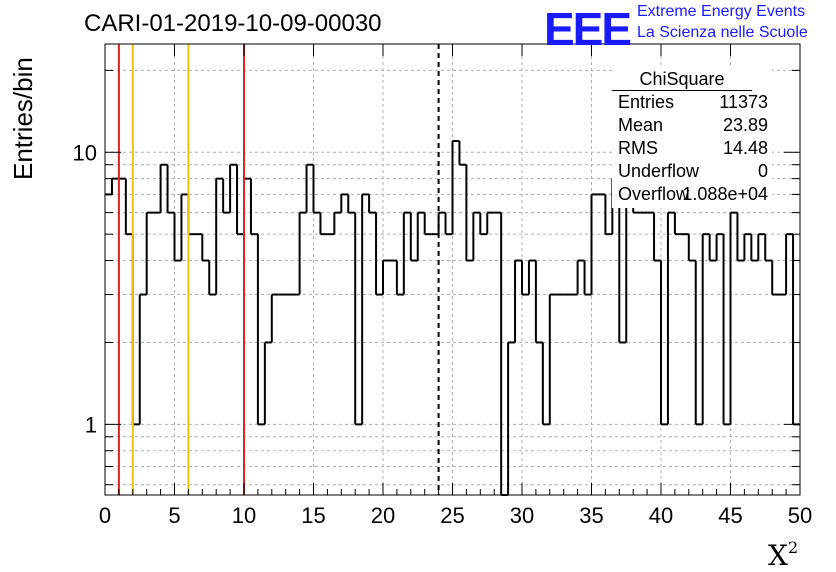  Describe the element at coordinates (682, 79) in the screenshot. I see `stats-title: ChiSquare` at that location.